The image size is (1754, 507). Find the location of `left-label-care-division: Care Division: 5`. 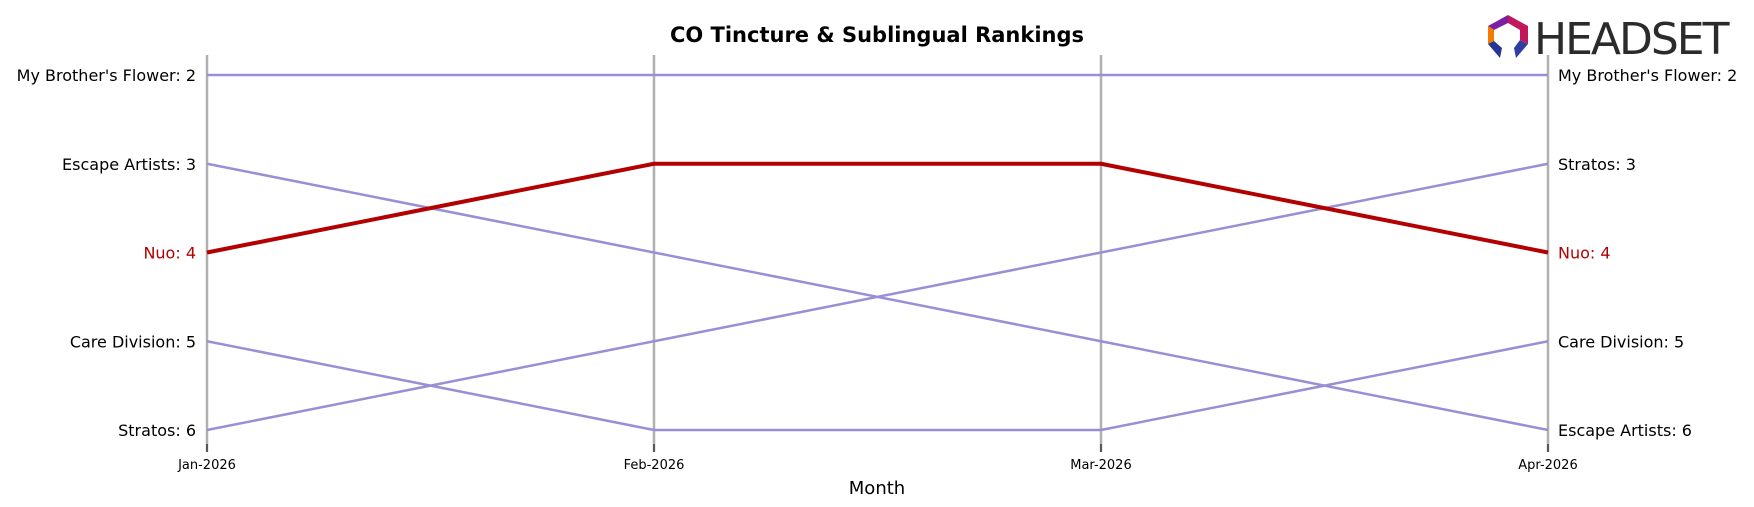

left-label-care-division: Care Division: 5 is located at coordinates (133, 341).